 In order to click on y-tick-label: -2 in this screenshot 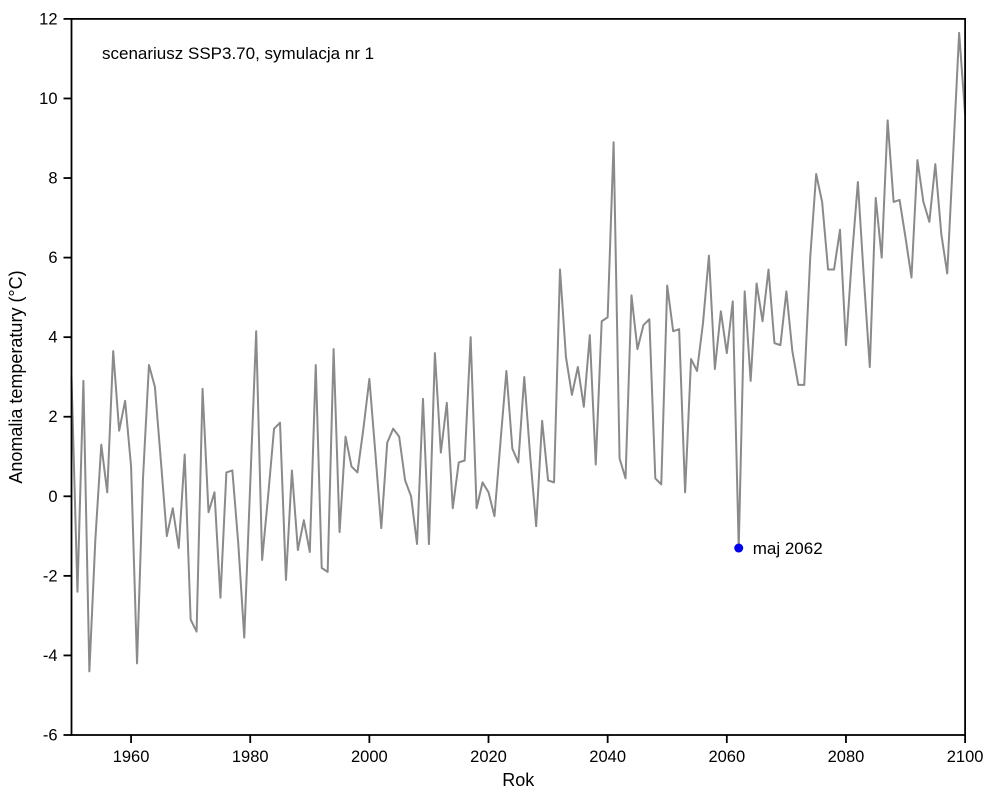, I will do `click(50, 576)`.